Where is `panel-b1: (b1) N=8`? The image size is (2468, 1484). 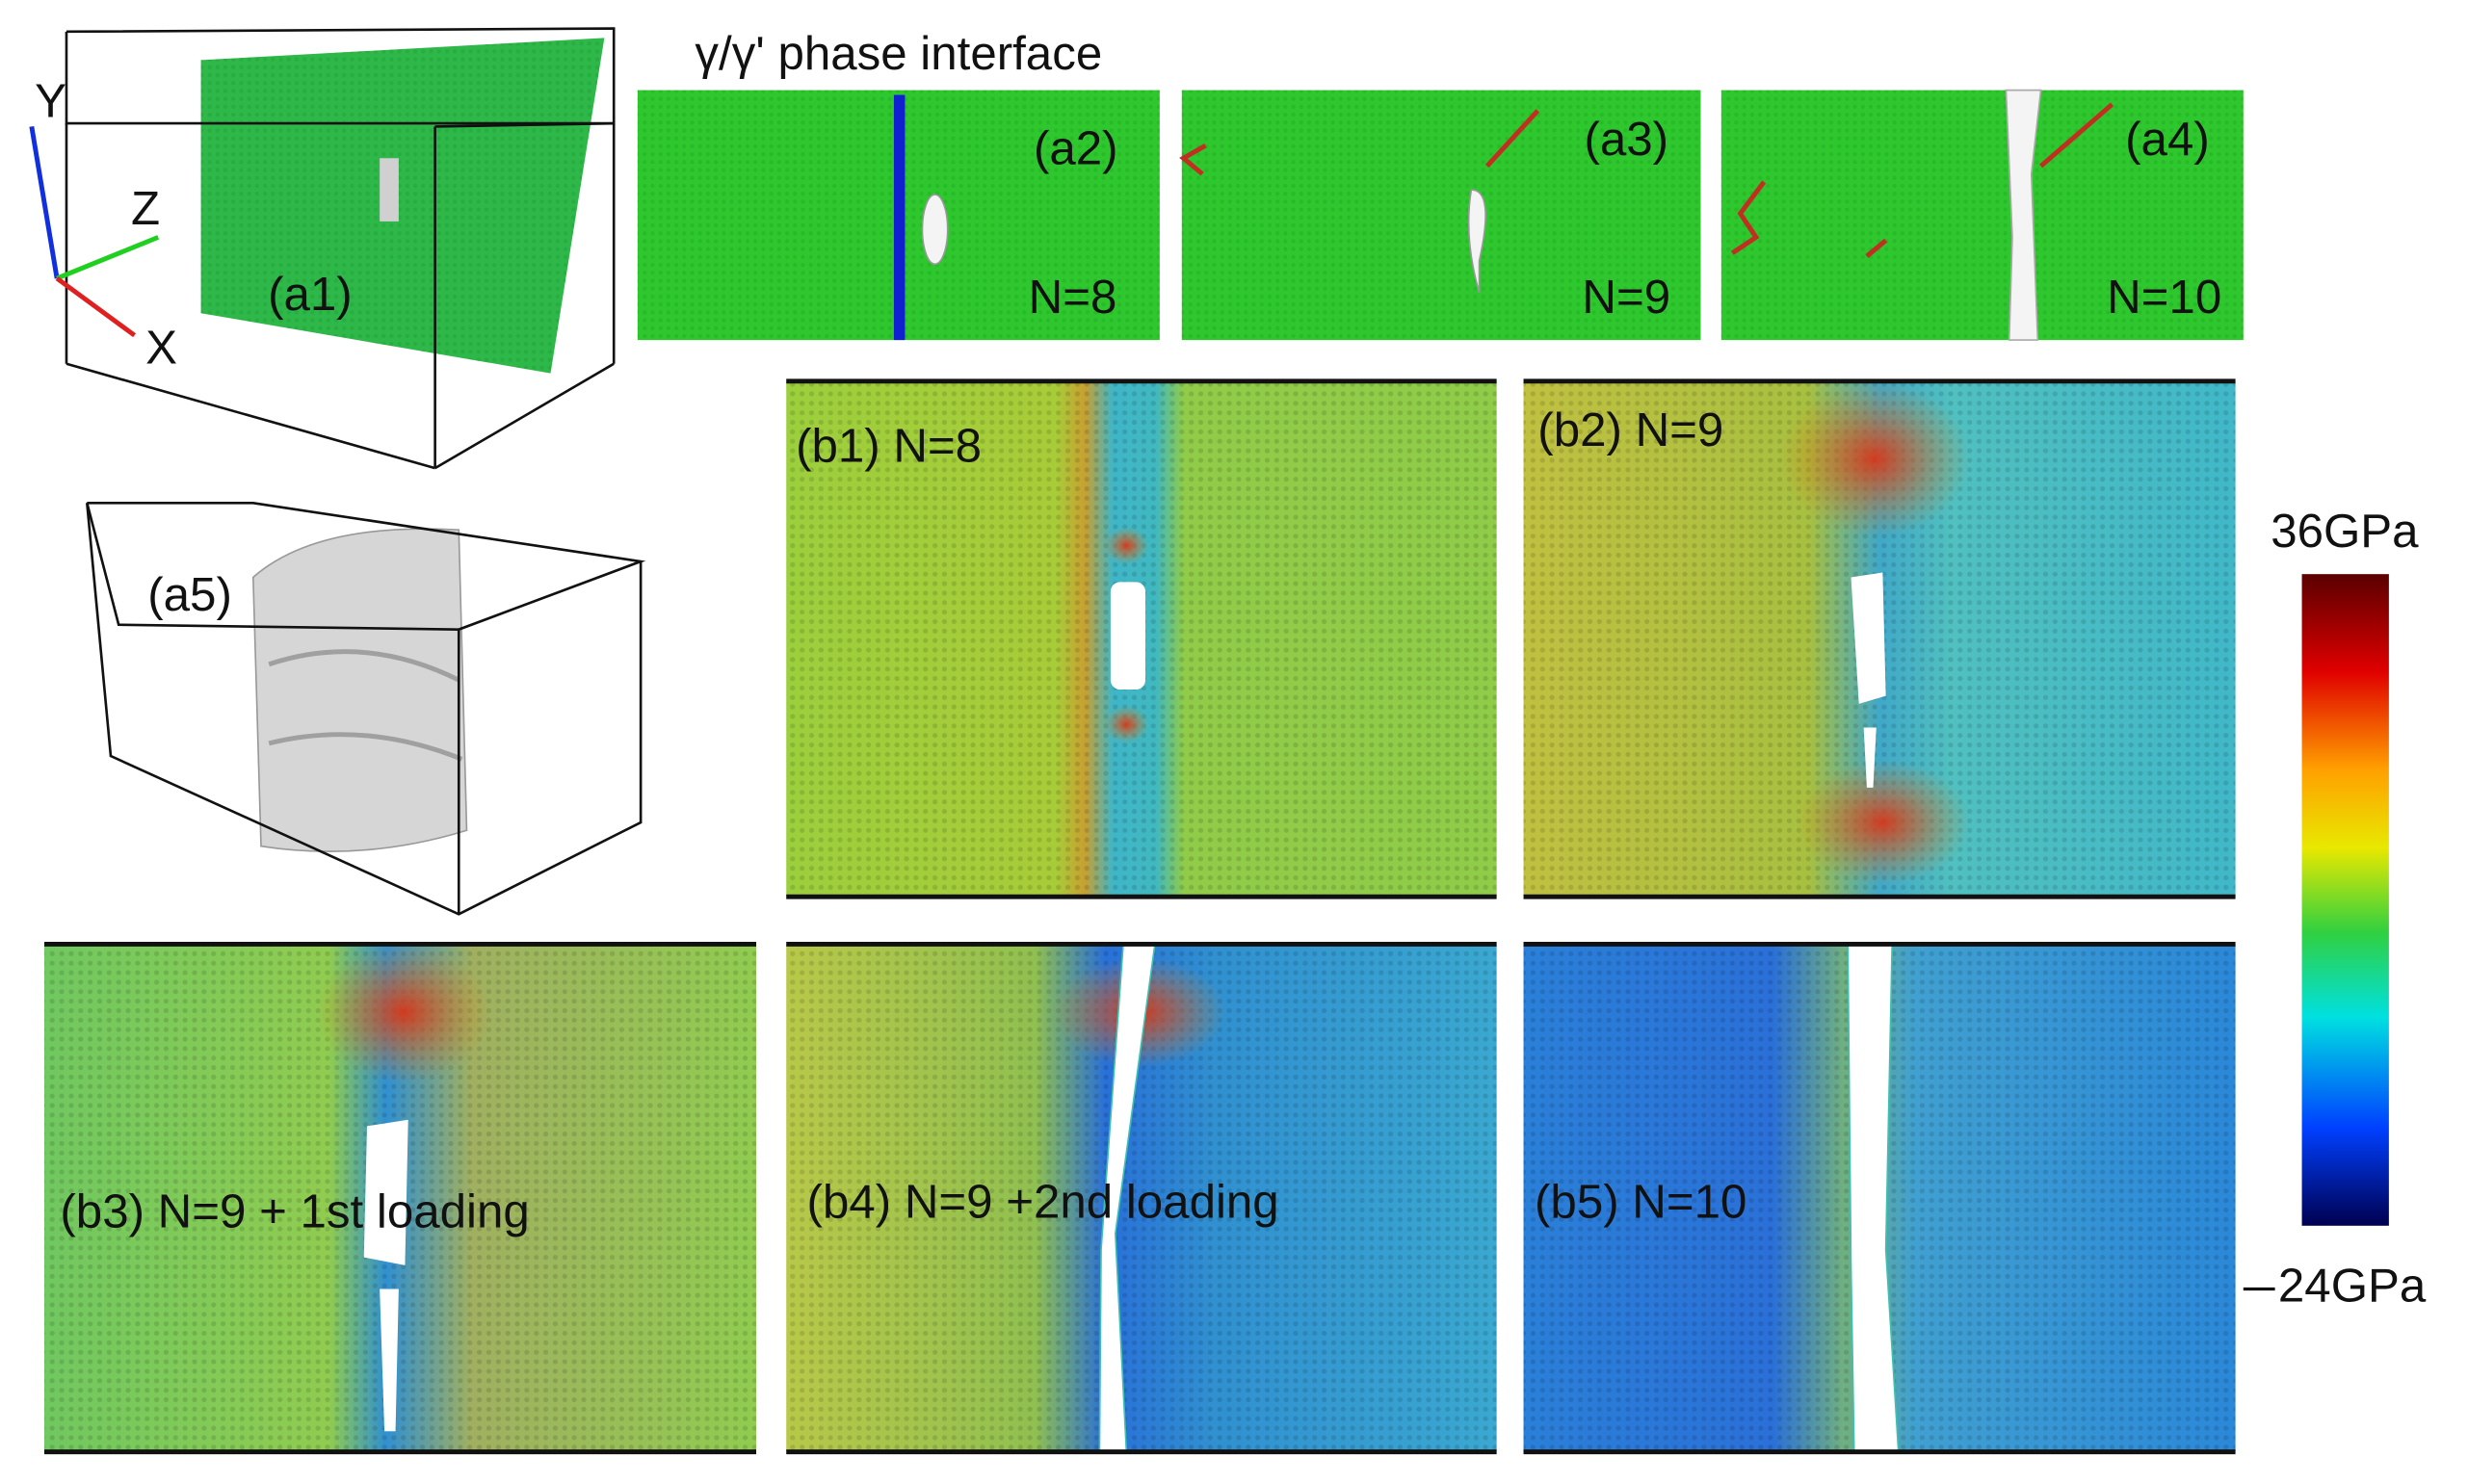 panel-b1: (b1) N=8 is located at coordinates (1142, 639).